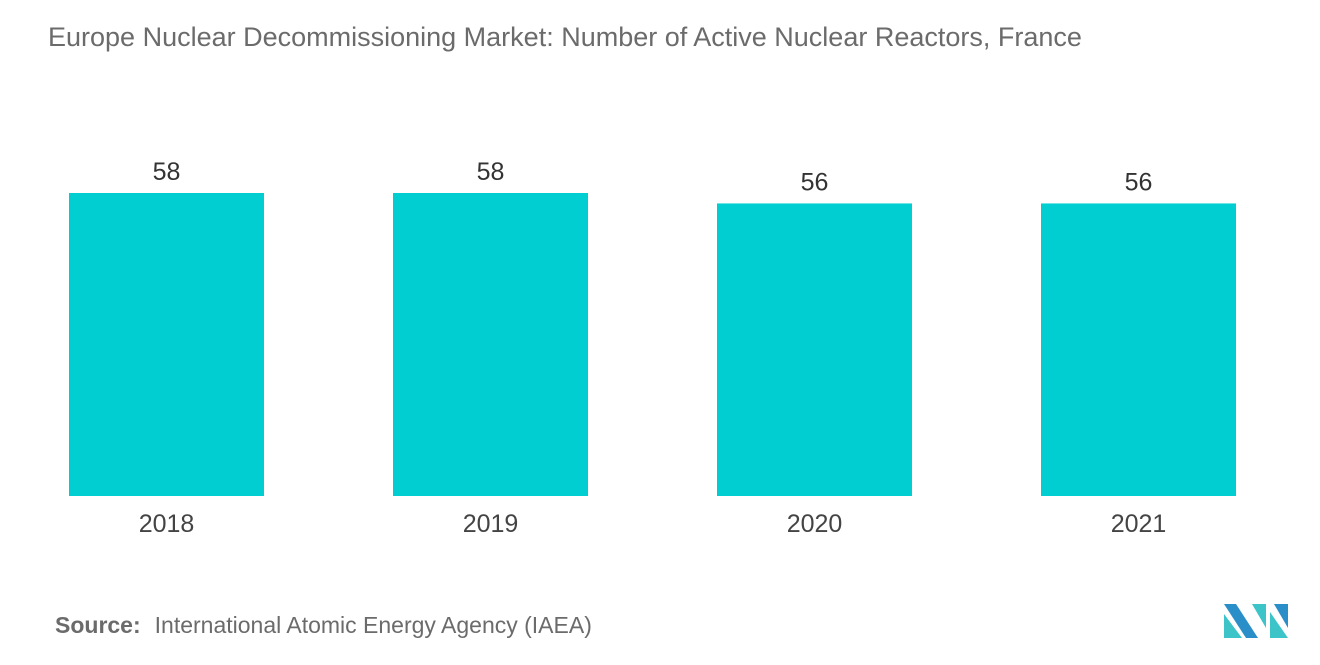  I want to click on bar-2020, so click(814, 349).